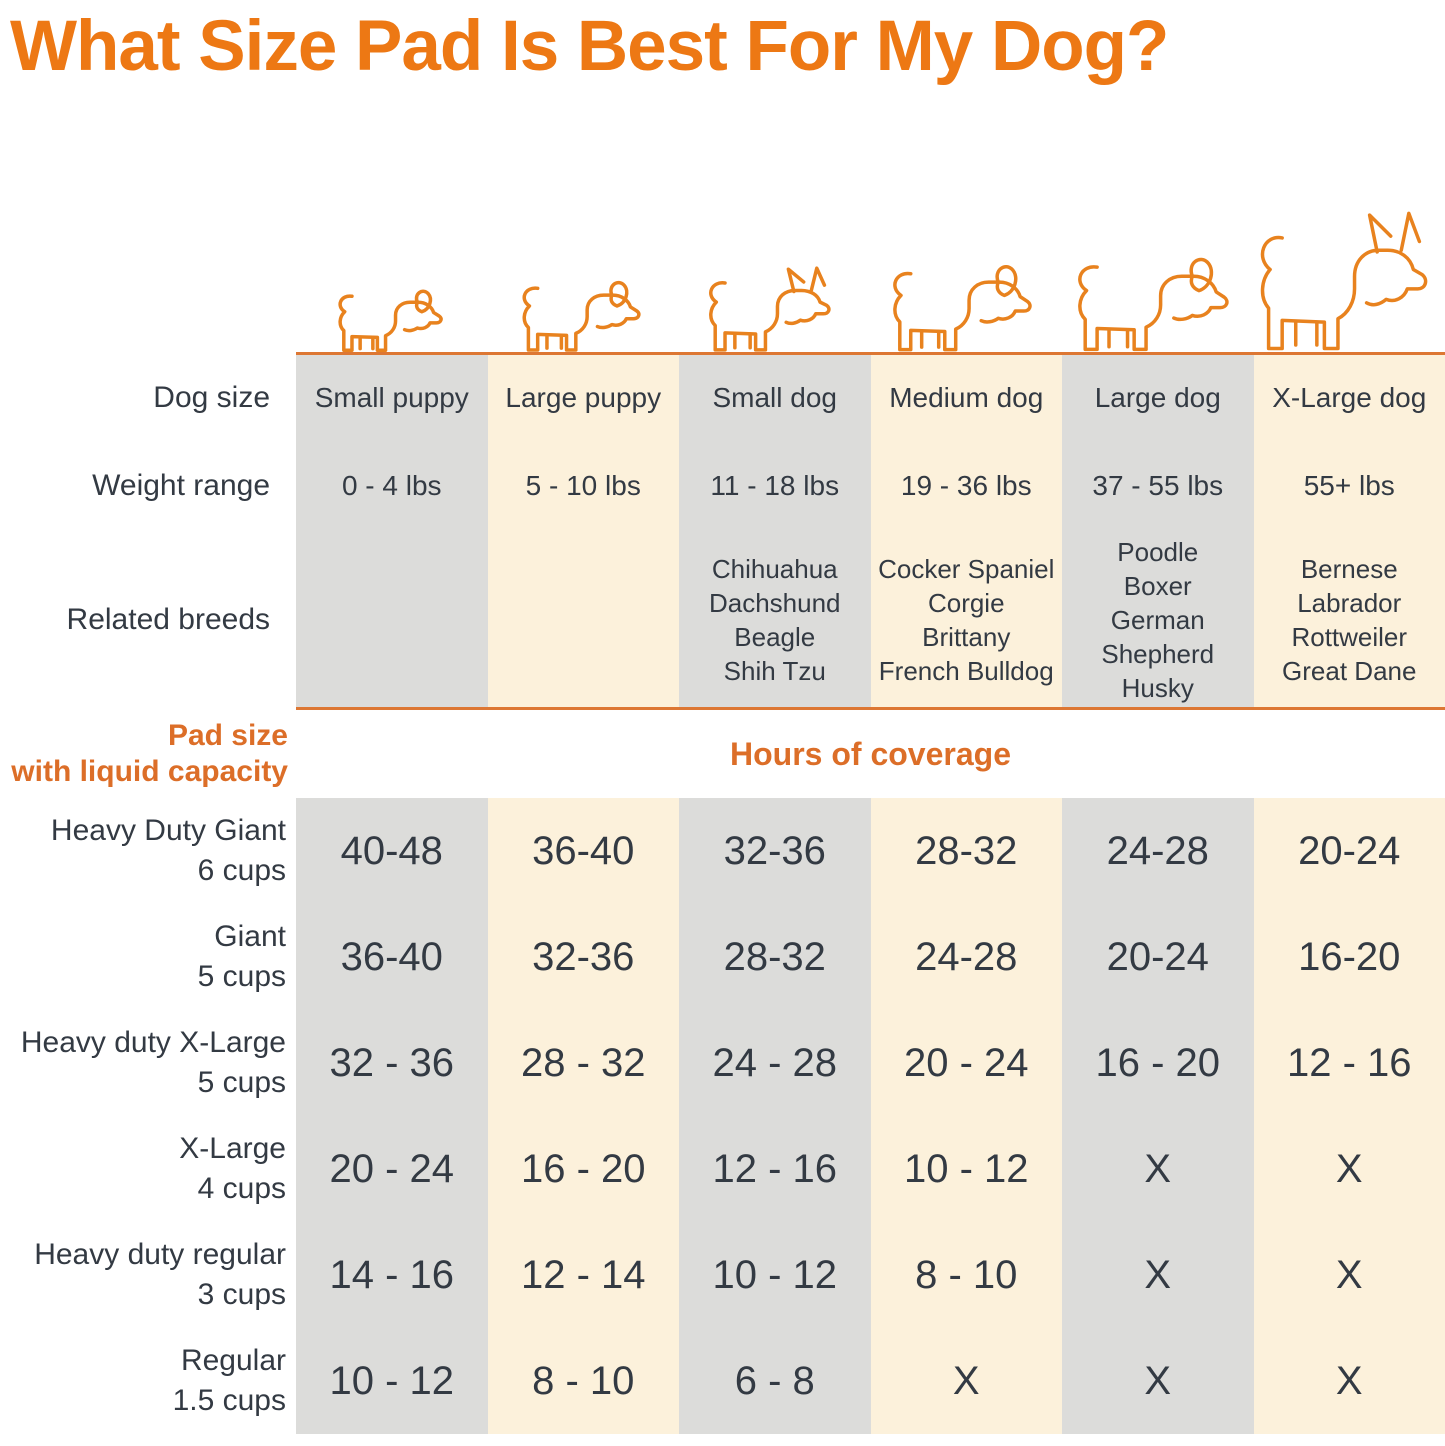 The image size is (1445, 1446). Describe the element at coordinates (392, 1063) in the screenshot. I see `hours-cell: 32 - 36` at that location.